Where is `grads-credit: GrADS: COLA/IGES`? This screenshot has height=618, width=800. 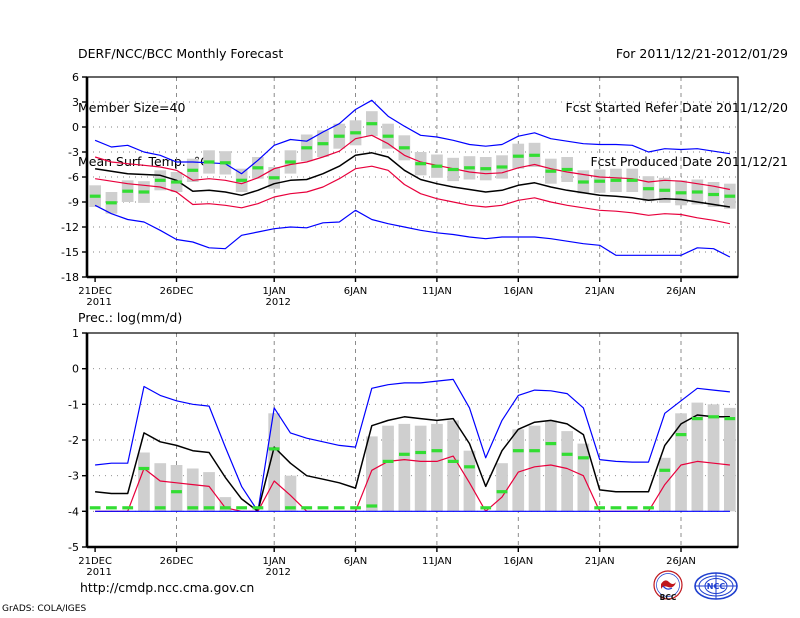 grads-credit: GrADS: COLA/IGES is located at coordinates (44, 609).